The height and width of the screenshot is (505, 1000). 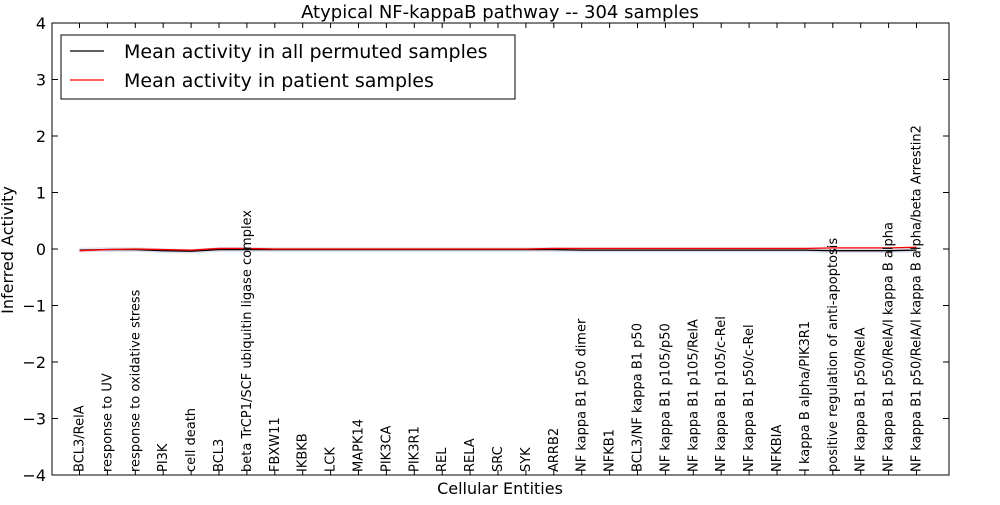 What do you see at coordinates (665, 397) in the screenshot?
I see `x-category-label: NF kappa B1 p105/p50` at bounding box center [665, 397].